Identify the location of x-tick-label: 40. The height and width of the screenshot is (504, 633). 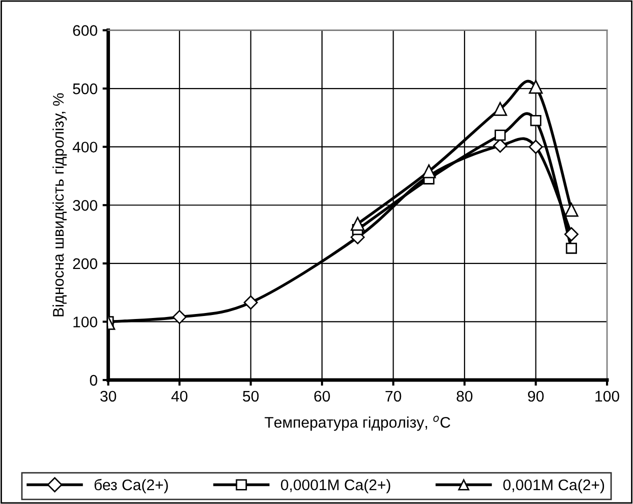
(179, 396).